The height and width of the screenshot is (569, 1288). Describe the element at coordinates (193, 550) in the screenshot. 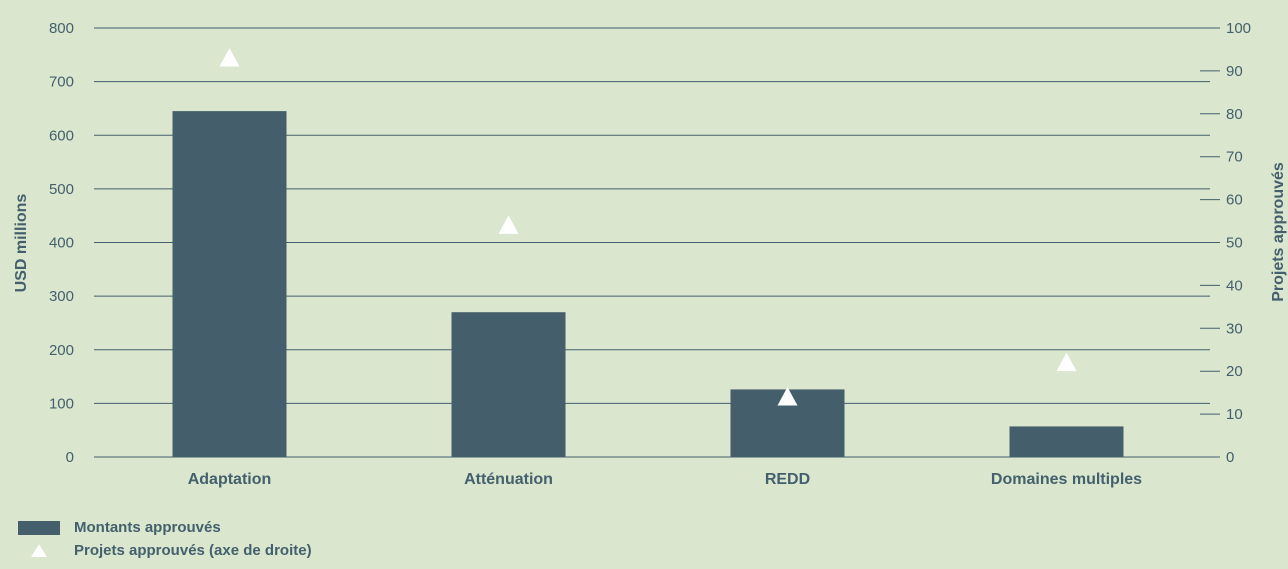

I see `legend-marker-label: Projets approuvés (axe de droite)` at that location.